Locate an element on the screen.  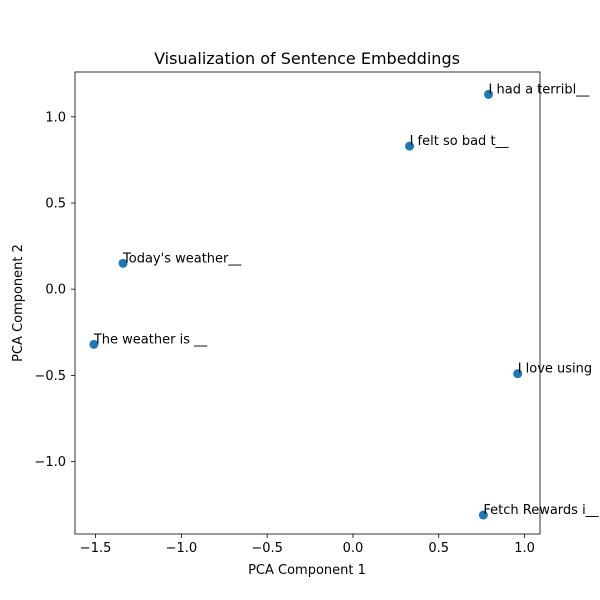
x-tick-label: −1.0 is located at coordinates (182, 548).